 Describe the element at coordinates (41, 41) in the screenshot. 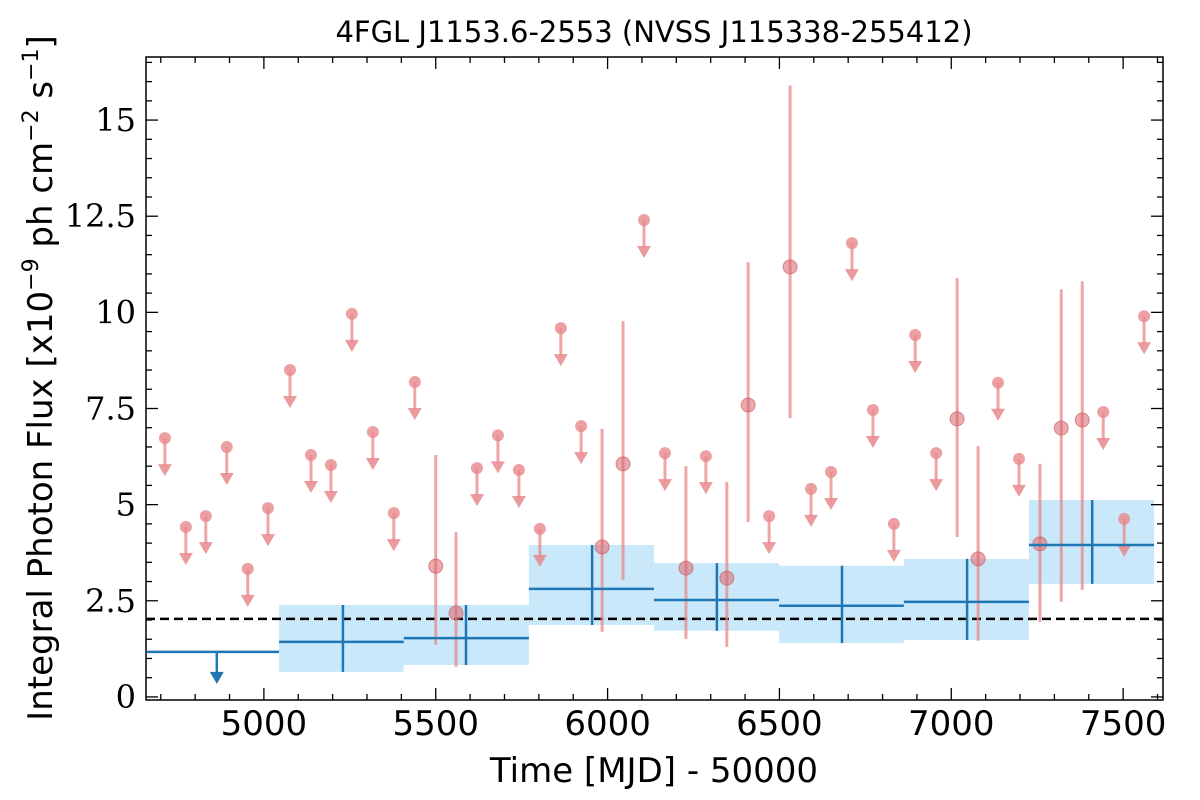

I see `y-label-end: ]` at that location.